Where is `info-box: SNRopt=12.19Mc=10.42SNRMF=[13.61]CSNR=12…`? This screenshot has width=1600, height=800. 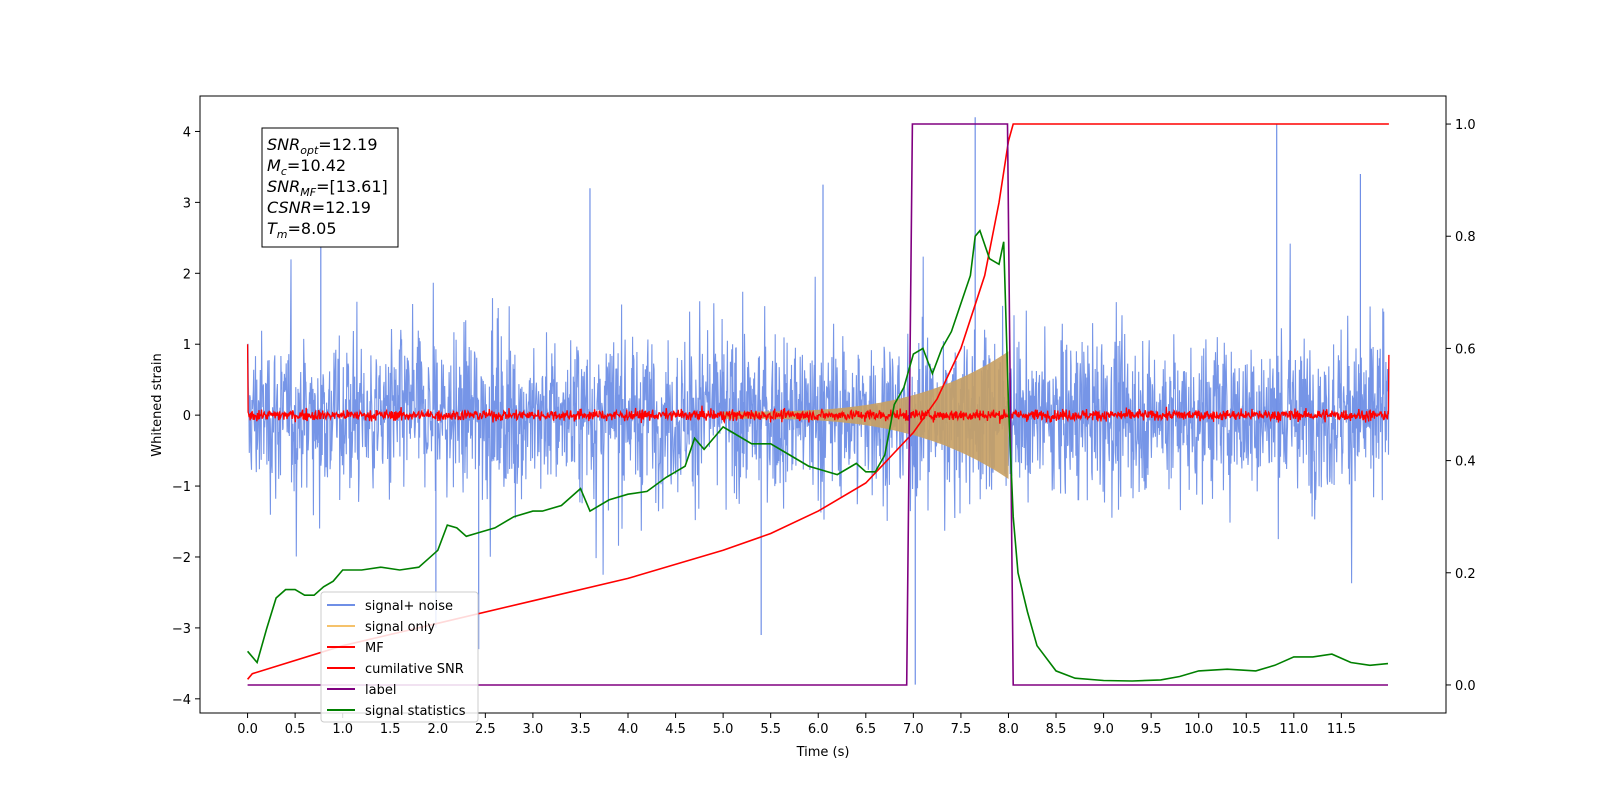
info-box: SNRopt=12.19Mc=10.42SNRMF=[13.61]CSNR=12… is located at coordinates (330, 187).